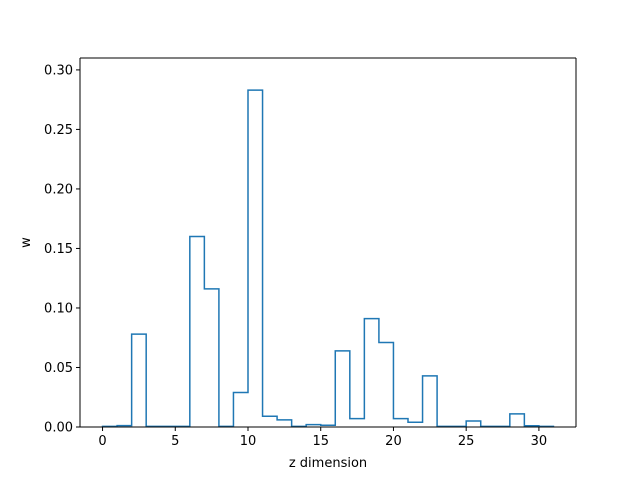 The width and height of the screenshot is (640, 480). I want to click on x-tick-label: 15, so click(320, 441).